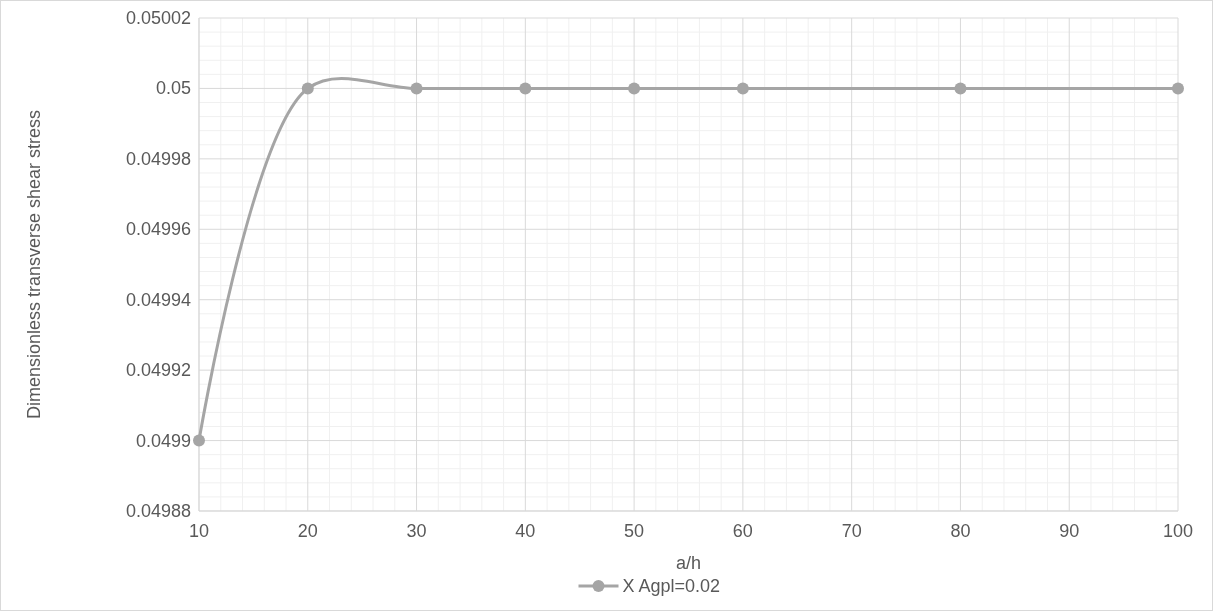 The image size is (1213, 611). Describe the element at coordinates (416, 531) in the screenshot. I see `x-tick-label: 30` at that location.